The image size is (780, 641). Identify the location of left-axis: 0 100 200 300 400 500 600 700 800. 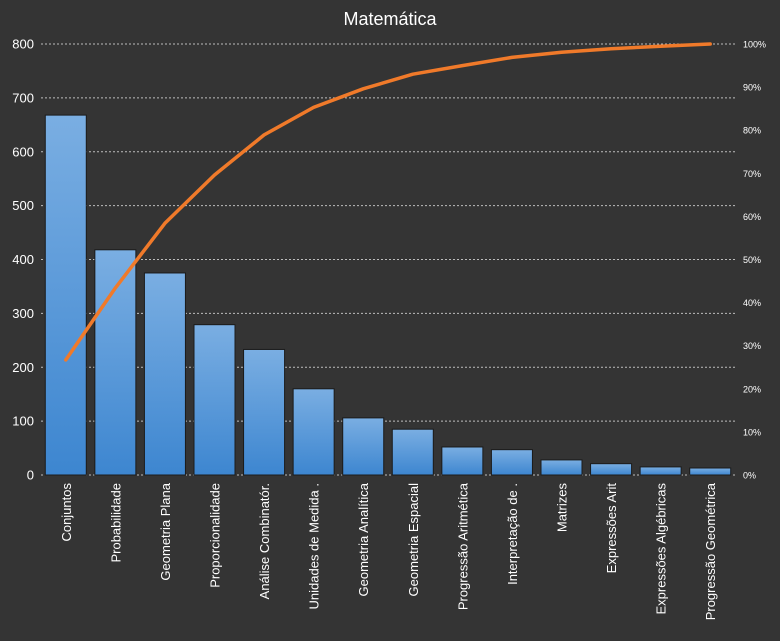
(23, 260).